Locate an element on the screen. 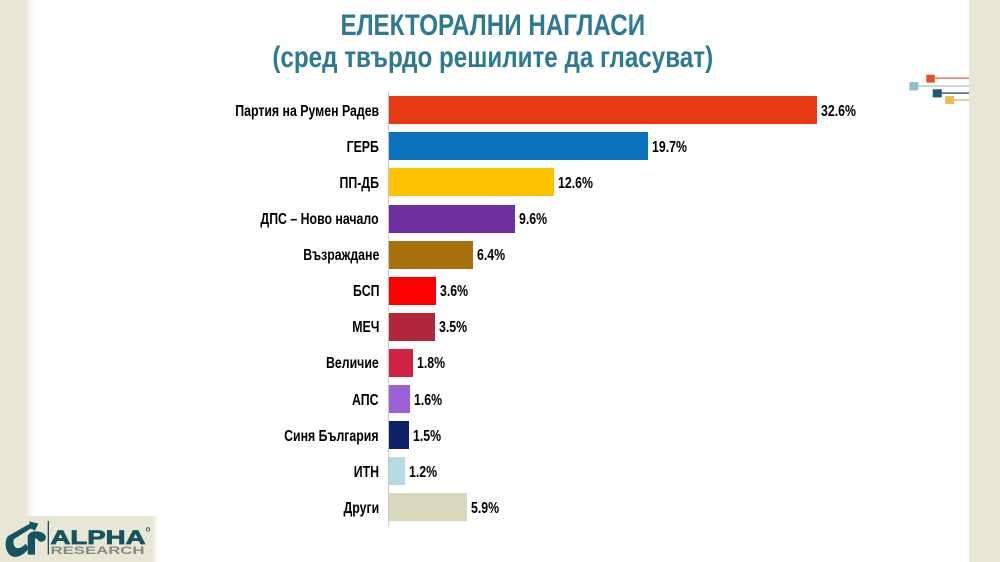  svg-text: ALPHA is located at coordinates (98, 538).